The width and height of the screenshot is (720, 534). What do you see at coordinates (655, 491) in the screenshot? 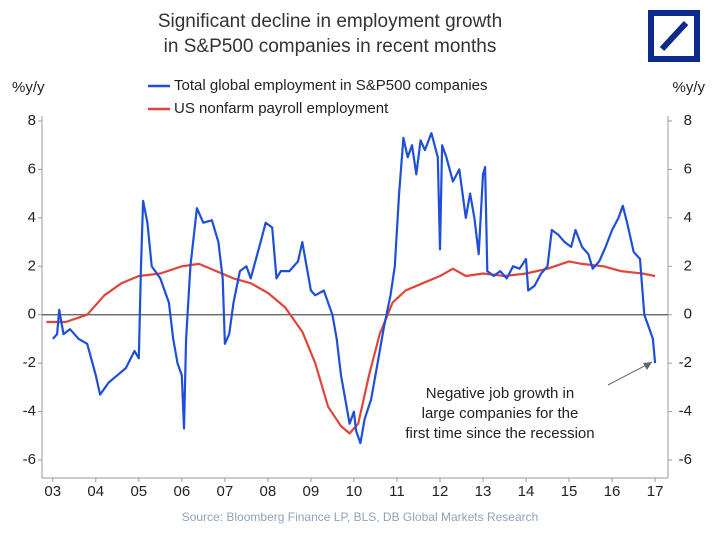
I see `x-tick-label: 17` at bounding box center [655, 491].